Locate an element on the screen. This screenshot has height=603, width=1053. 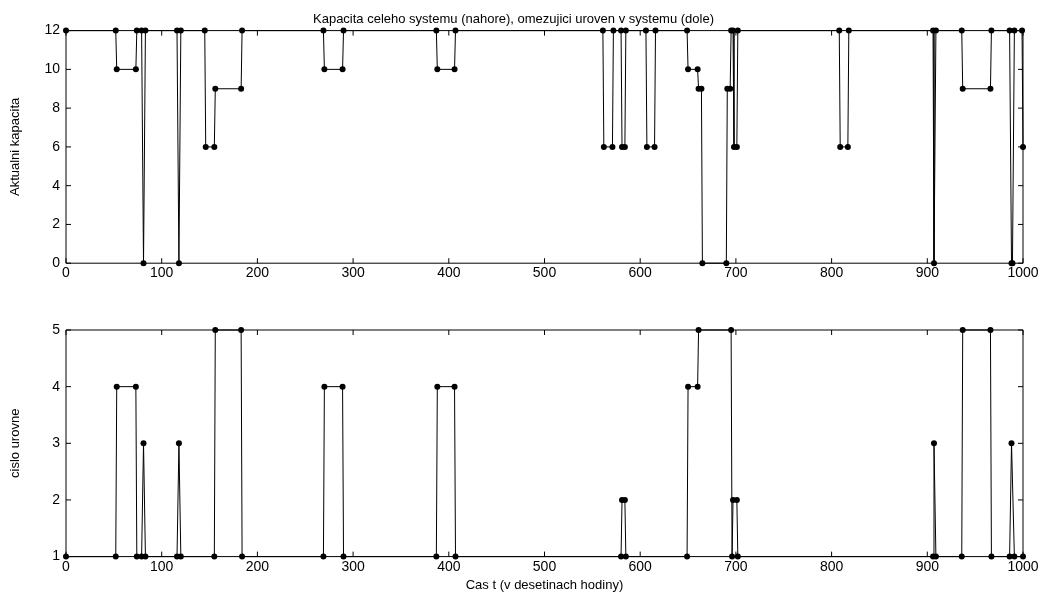
y-tick-label: 3 is located at coordinates (56, 442).